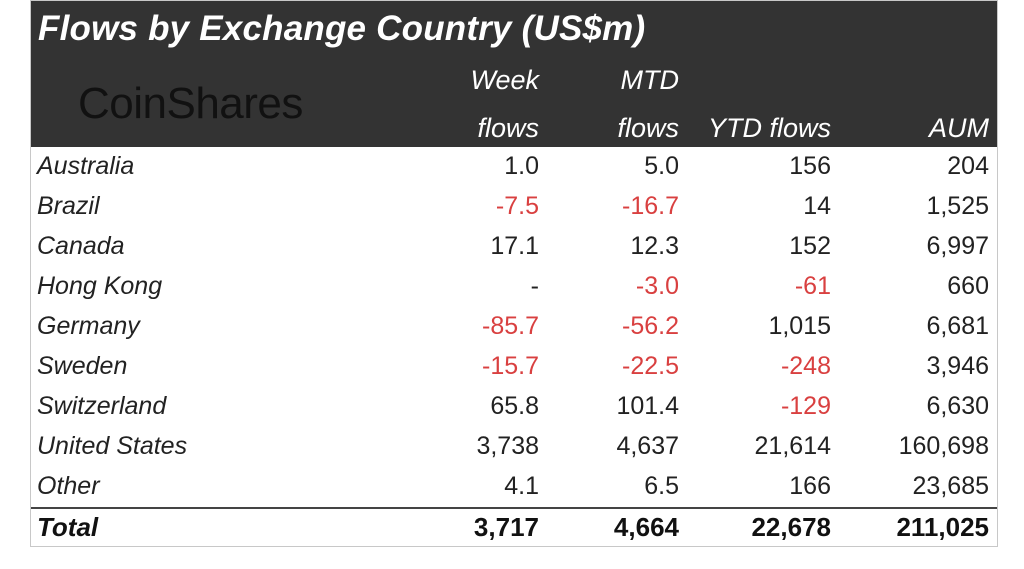  What do you see at coordinates (817, 206) in the screenshot?
I see `ytd-flows-cell: 14` at bounding box center [817, 206].